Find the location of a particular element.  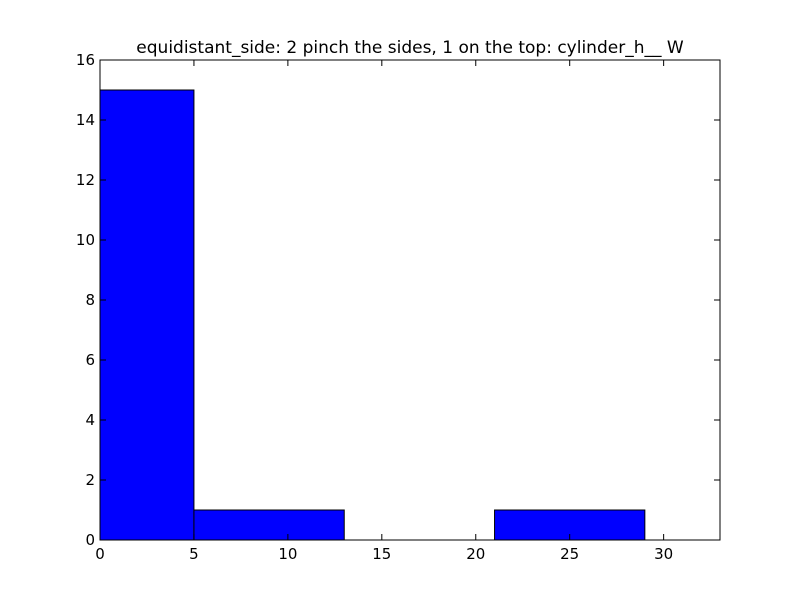

y-tick-label: 14 is located at coordinates (85, 120).